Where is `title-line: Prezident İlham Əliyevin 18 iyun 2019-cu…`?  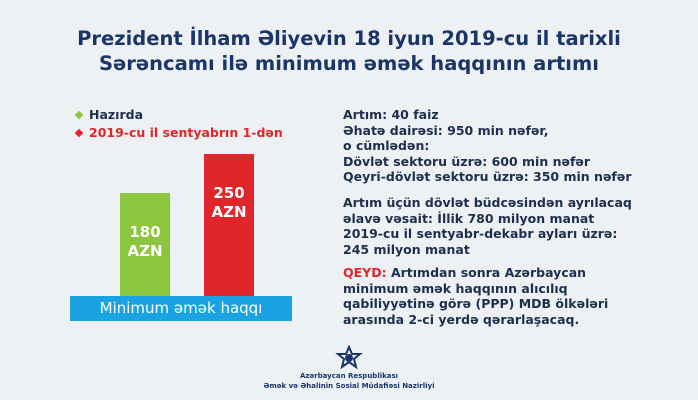 title-line: Prezident İlham Əliyevin 18 iyun 2019-cu… is located at coordinates (349, 38).